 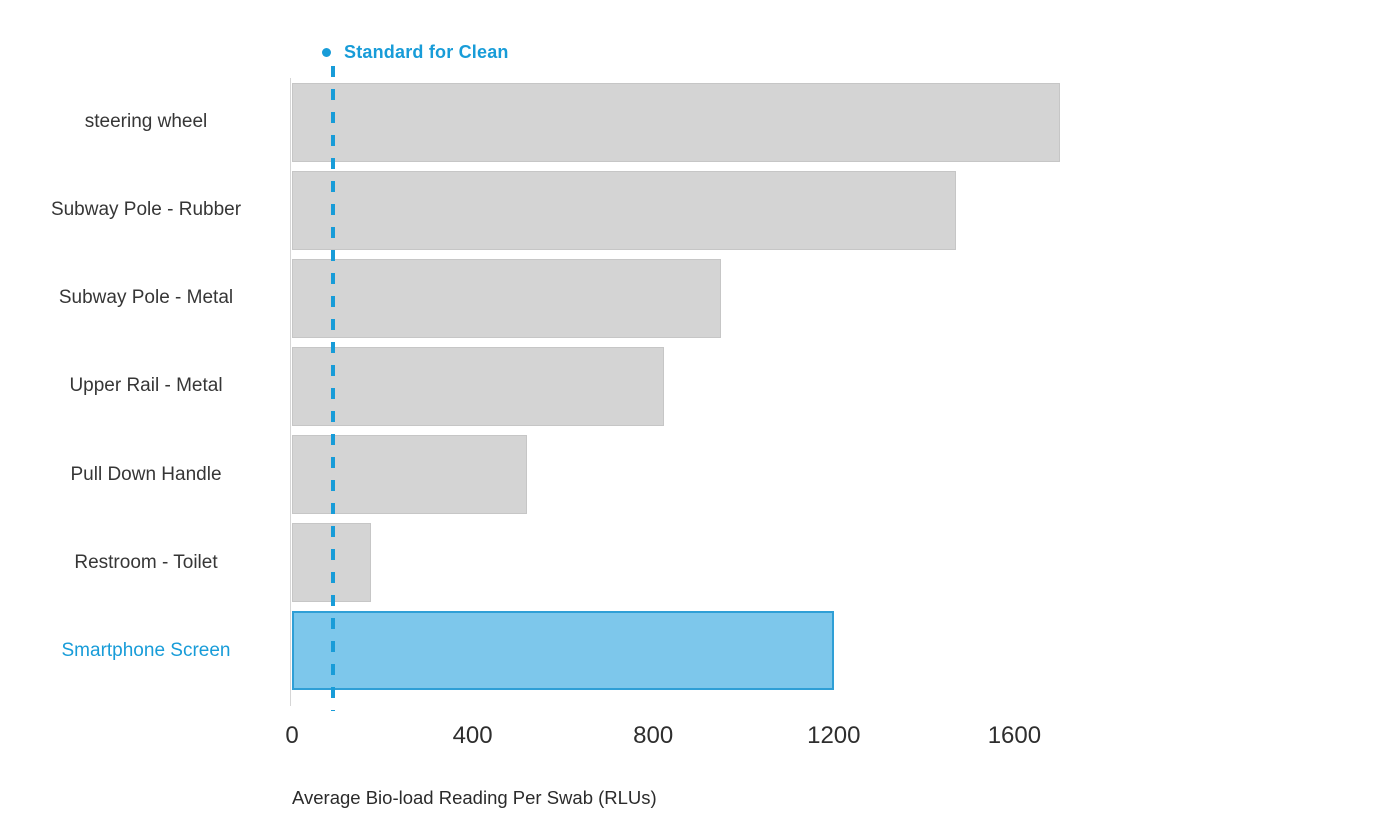 I want to click on category-label: Restroom - Toilet, so click(x=146, y=562).